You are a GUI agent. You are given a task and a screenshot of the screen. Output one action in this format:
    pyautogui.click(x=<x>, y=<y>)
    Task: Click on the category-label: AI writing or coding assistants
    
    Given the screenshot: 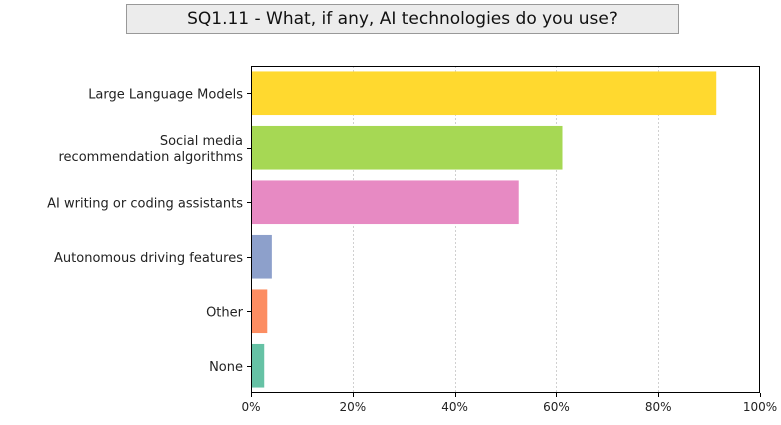 What is the action you would take?
    pyautogui.click(x=145, y=203)
    